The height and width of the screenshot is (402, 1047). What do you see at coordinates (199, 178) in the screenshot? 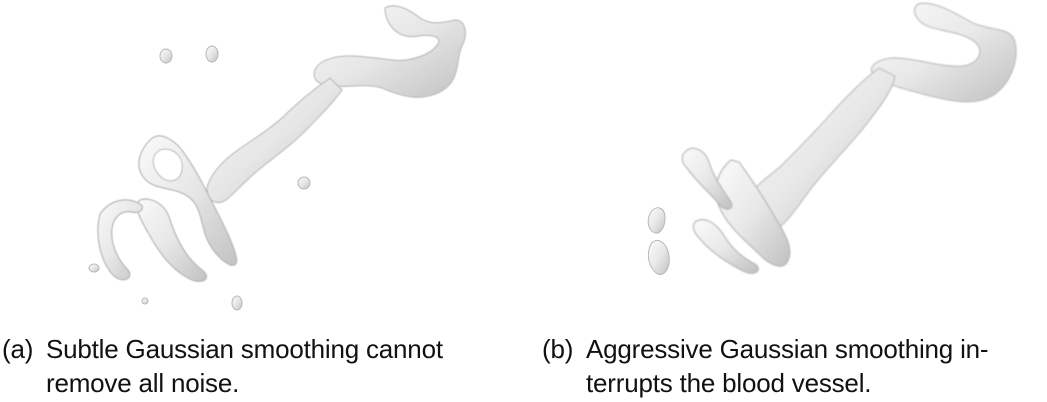
I see `noise-blobs-a` at bounding box center [199, 178].